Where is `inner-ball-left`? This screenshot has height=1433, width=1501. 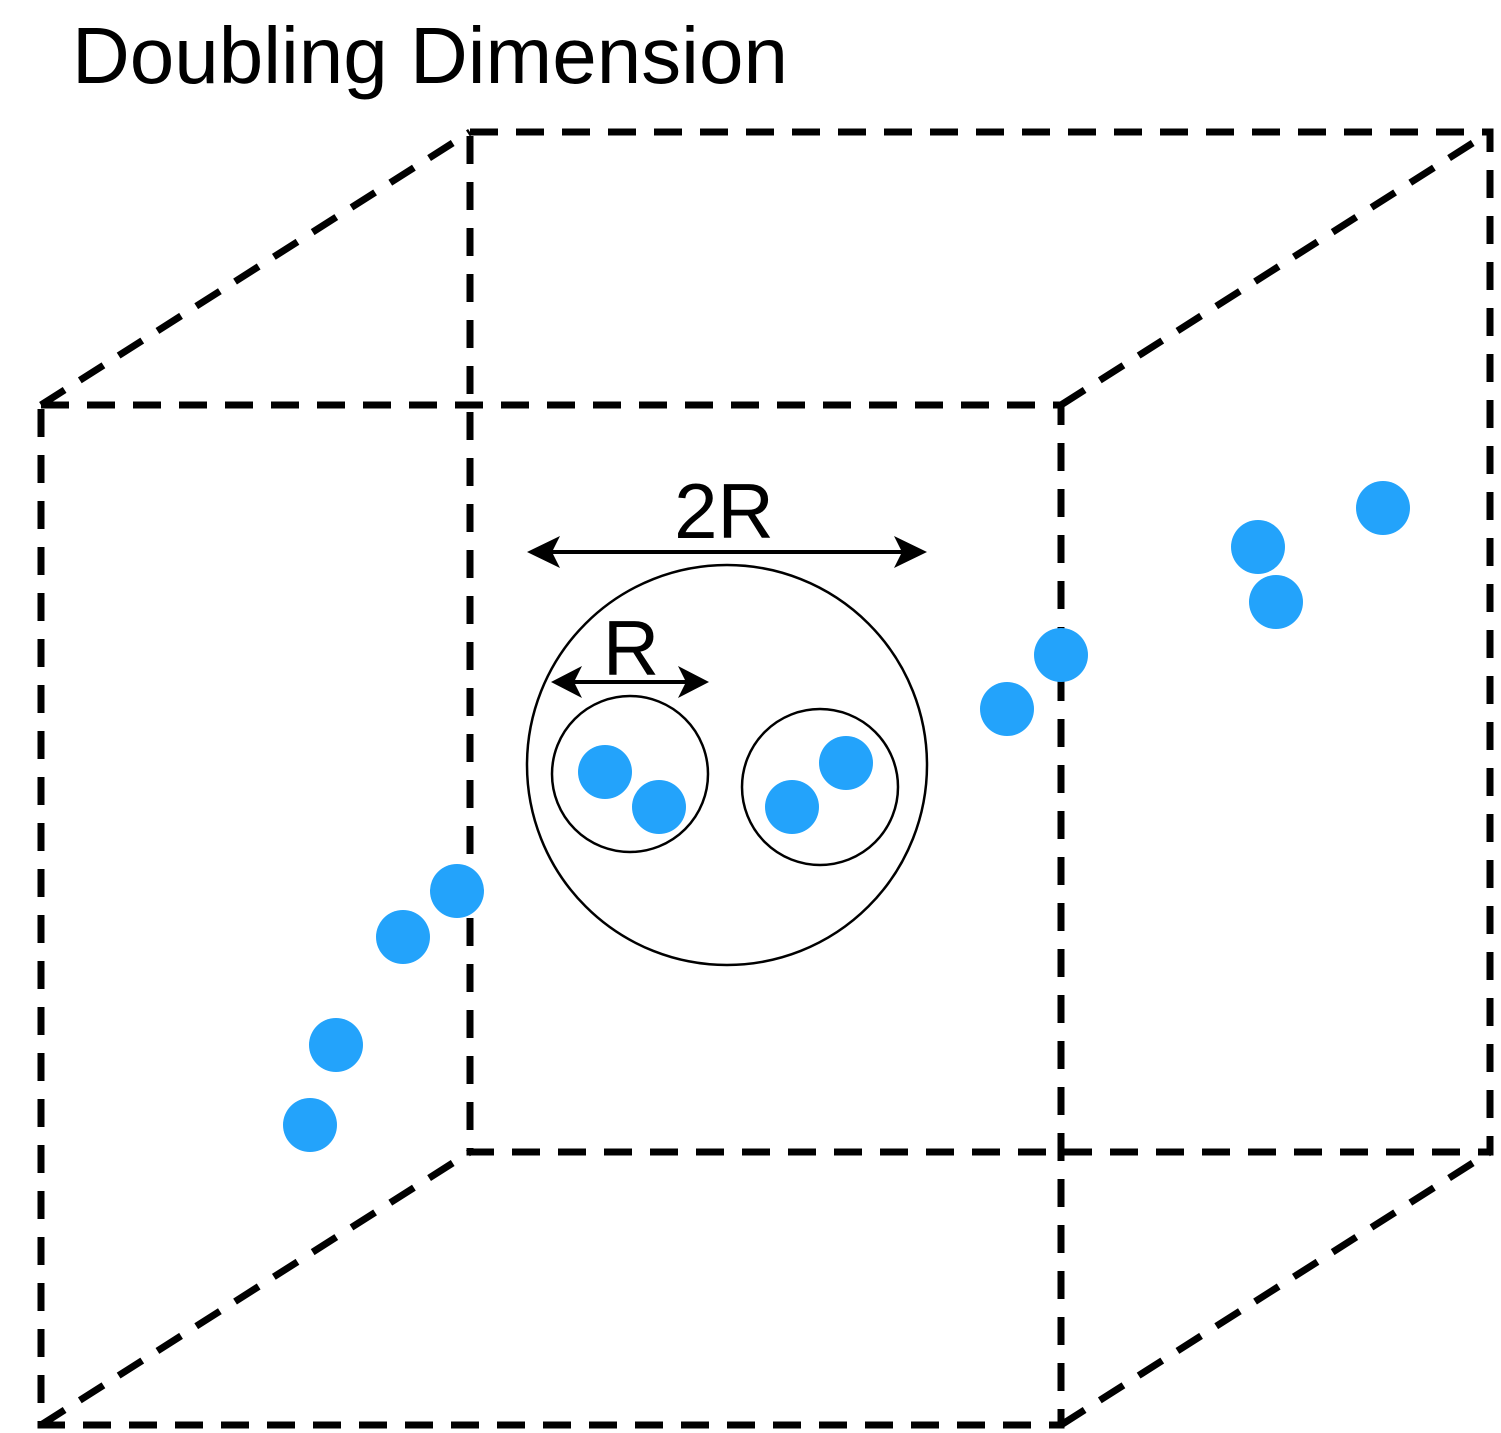 inner-ball-left is located at coordinates (630, 774).